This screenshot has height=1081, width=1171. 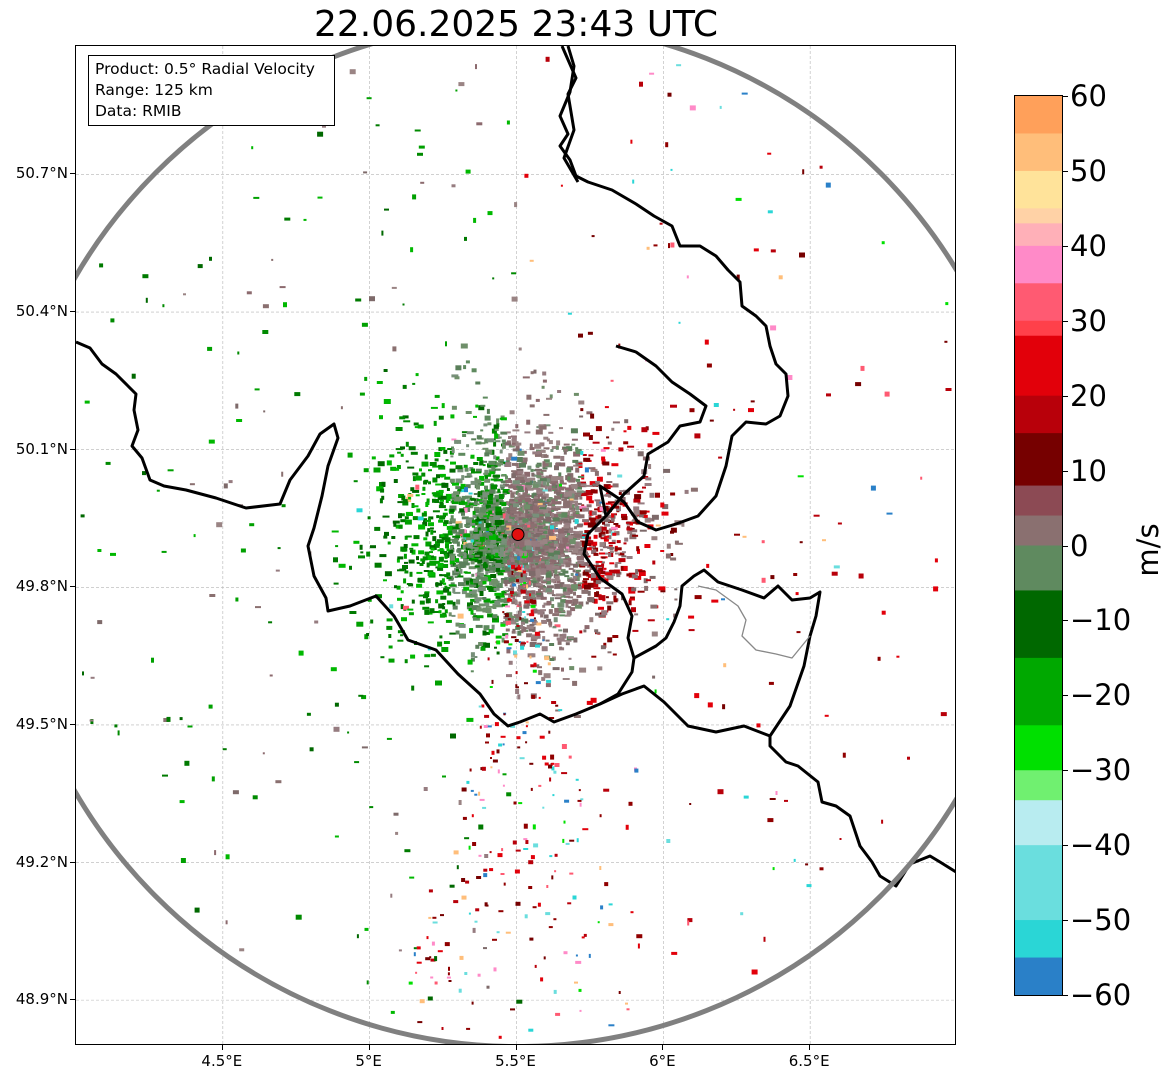 I want to click on colorbar-band, so click(x=1038, y=939).